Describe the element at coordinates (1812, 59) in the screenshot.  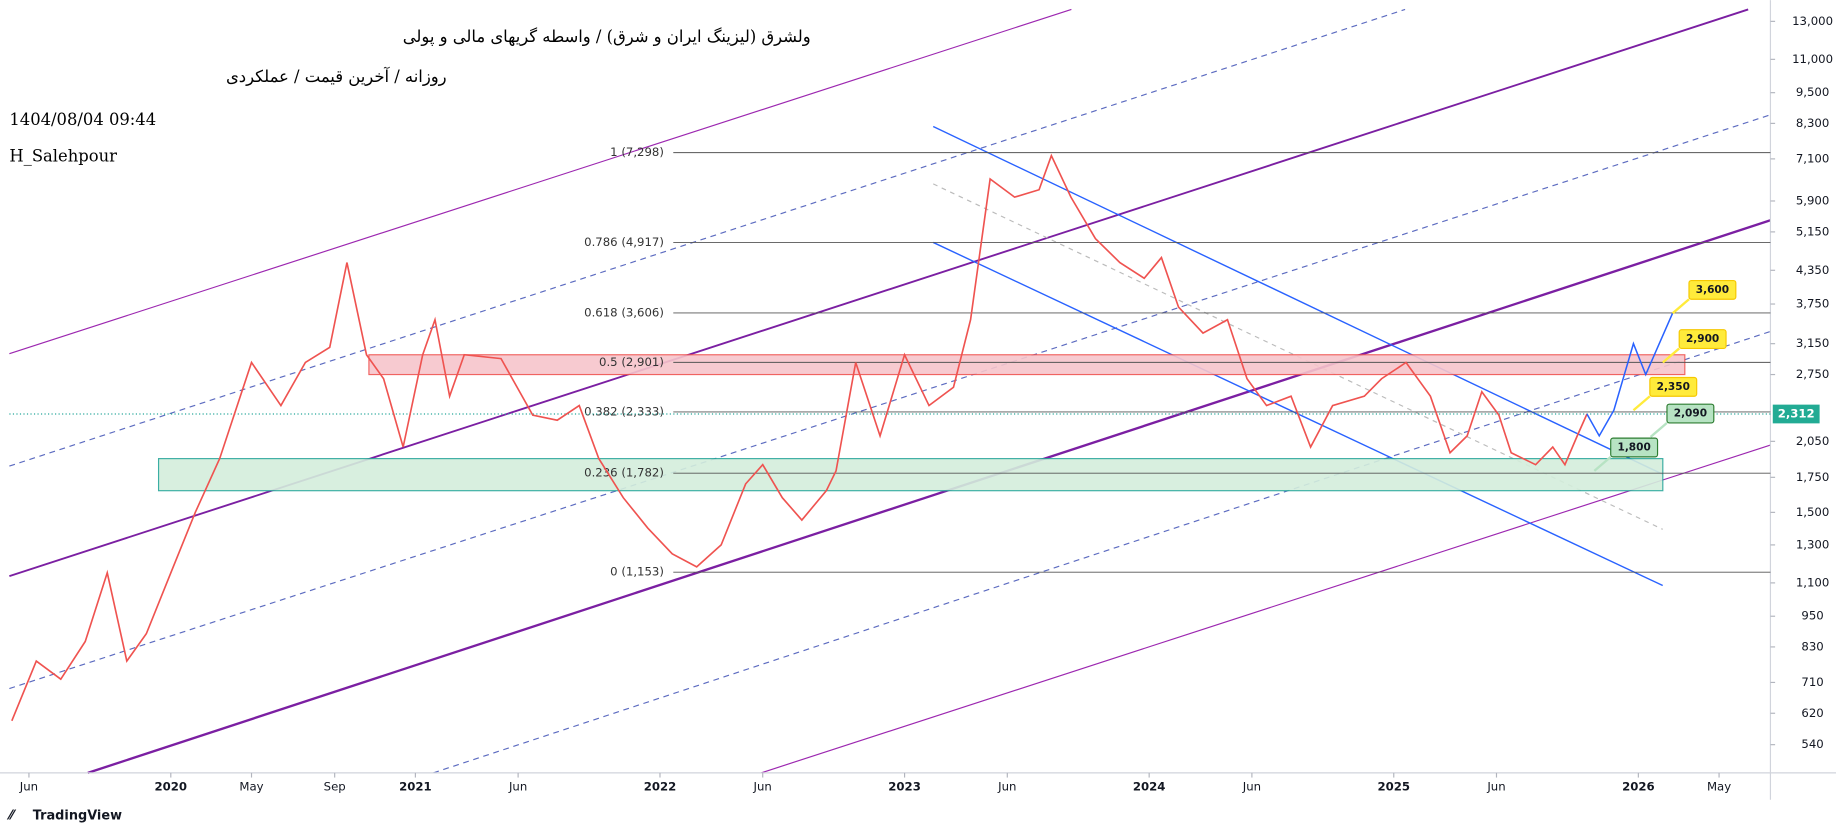
I see `y-tick-label: 11,000` at that location.